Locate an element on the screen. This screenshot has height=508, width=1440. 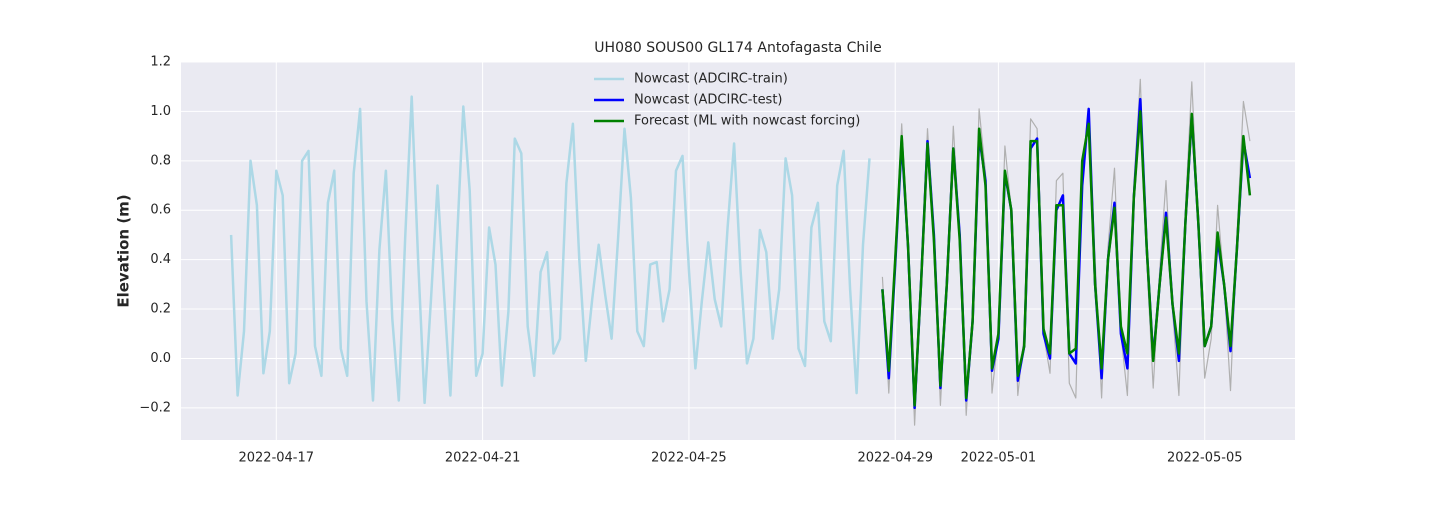
y-tick-label: 1.0 is located at coordinates (160, 111).